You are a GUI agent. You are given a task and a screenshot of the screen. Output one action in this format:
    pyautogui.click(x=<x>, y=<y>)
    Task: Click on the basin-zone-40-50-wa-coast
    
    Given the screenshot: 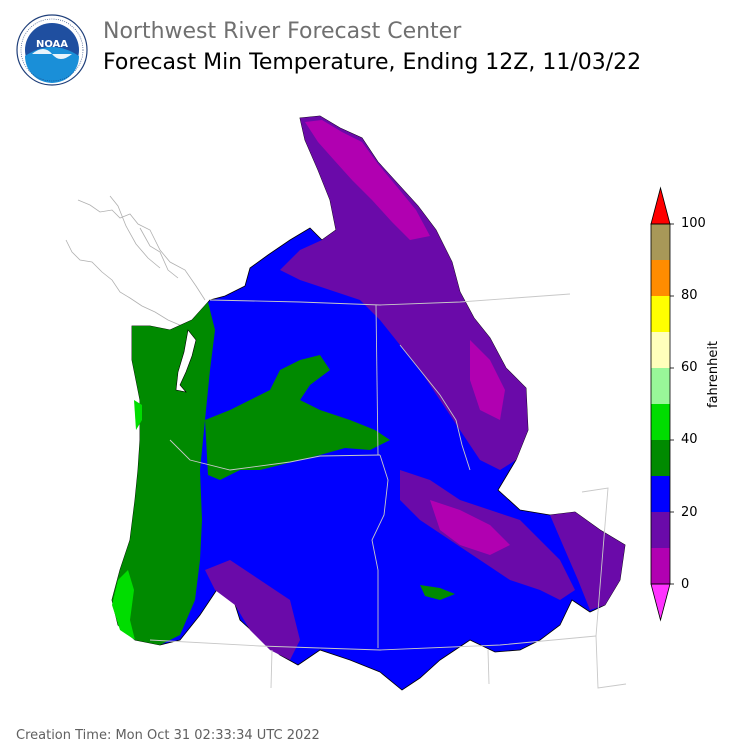 What is the action you would take?
    pyautogui.click(x=138, y=415)
    